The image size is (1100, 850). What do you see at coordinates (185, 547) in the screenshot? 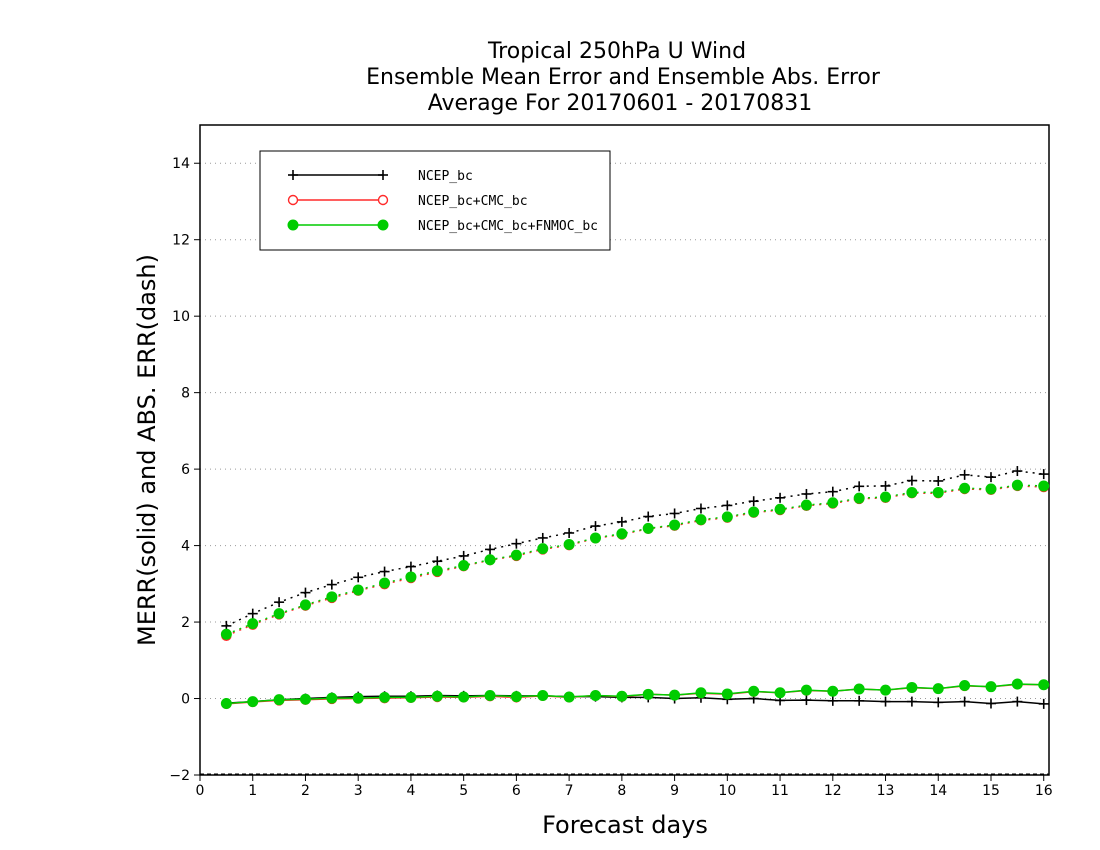
I see `y-tick-label: 4` at bounding box center [185, 547].